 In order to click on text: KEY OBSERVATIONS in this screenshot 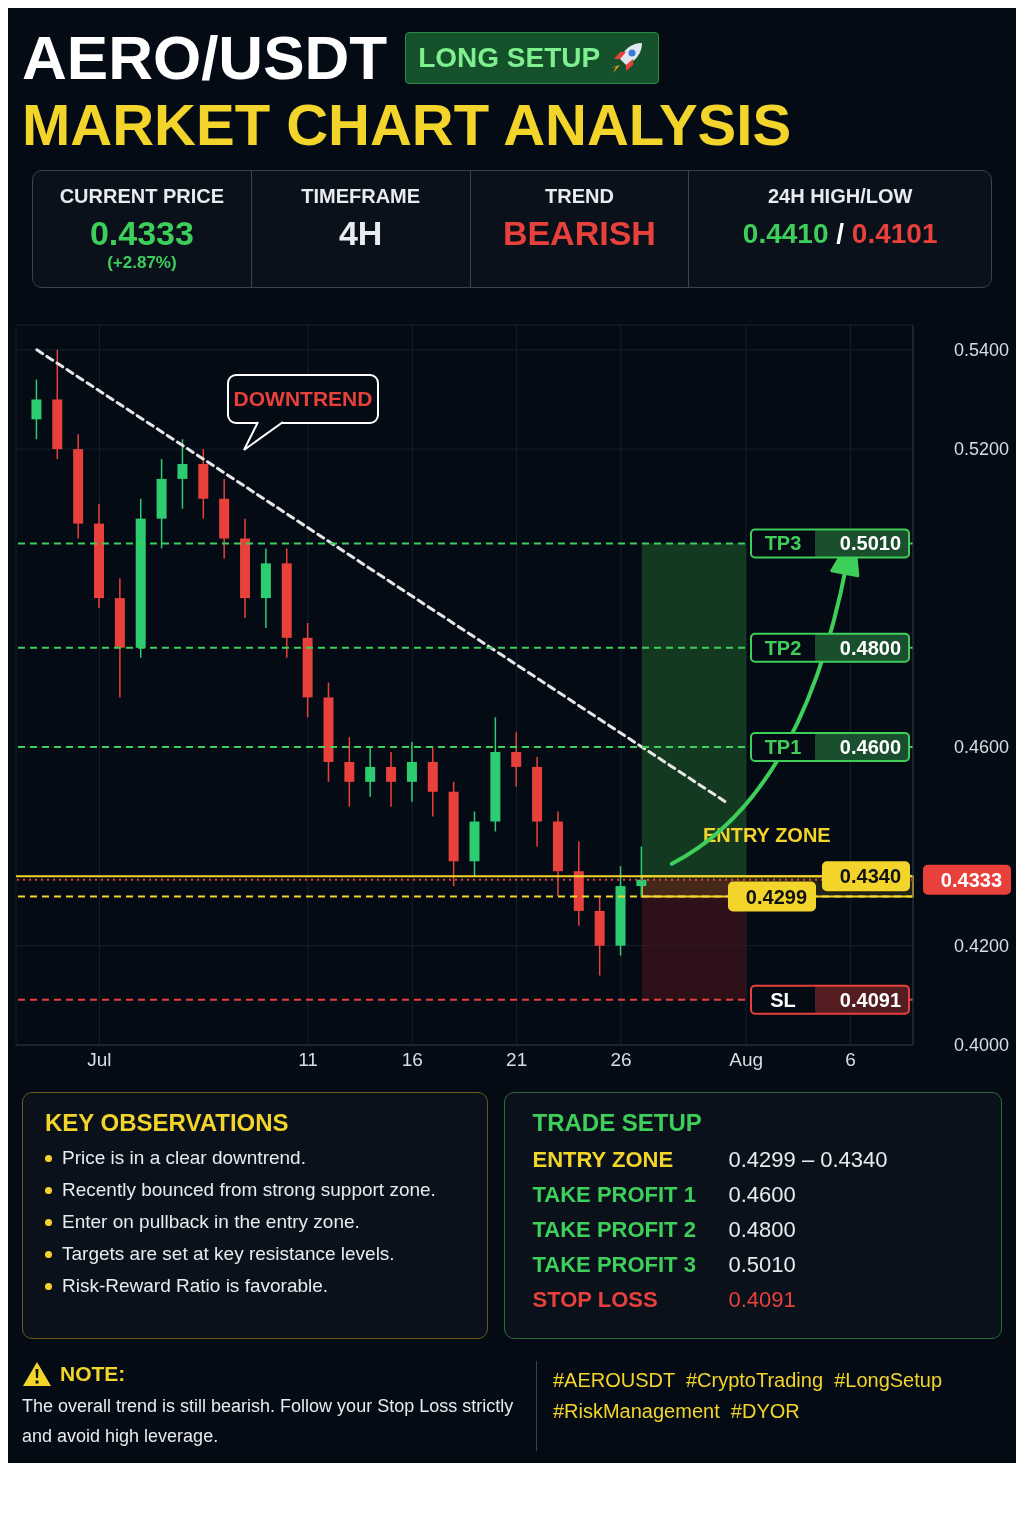, I will do `click(167, 1123)`.